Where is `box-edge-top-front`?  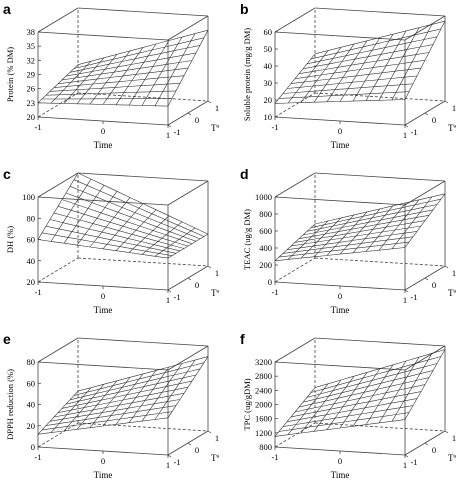
box-edge-top-front is located at coordinates (340, 201).